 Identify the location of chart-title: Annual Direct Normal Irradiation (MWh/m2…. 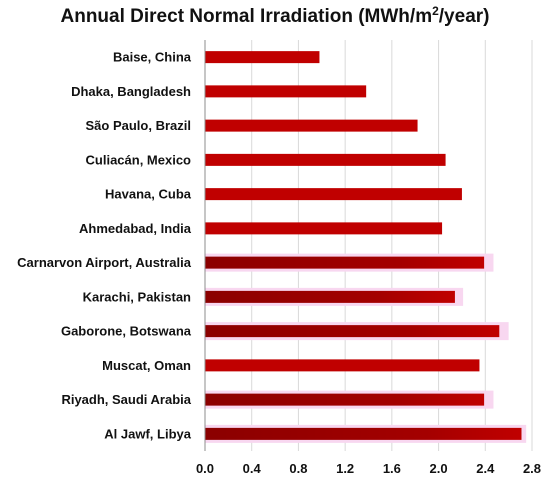
(275, 15).